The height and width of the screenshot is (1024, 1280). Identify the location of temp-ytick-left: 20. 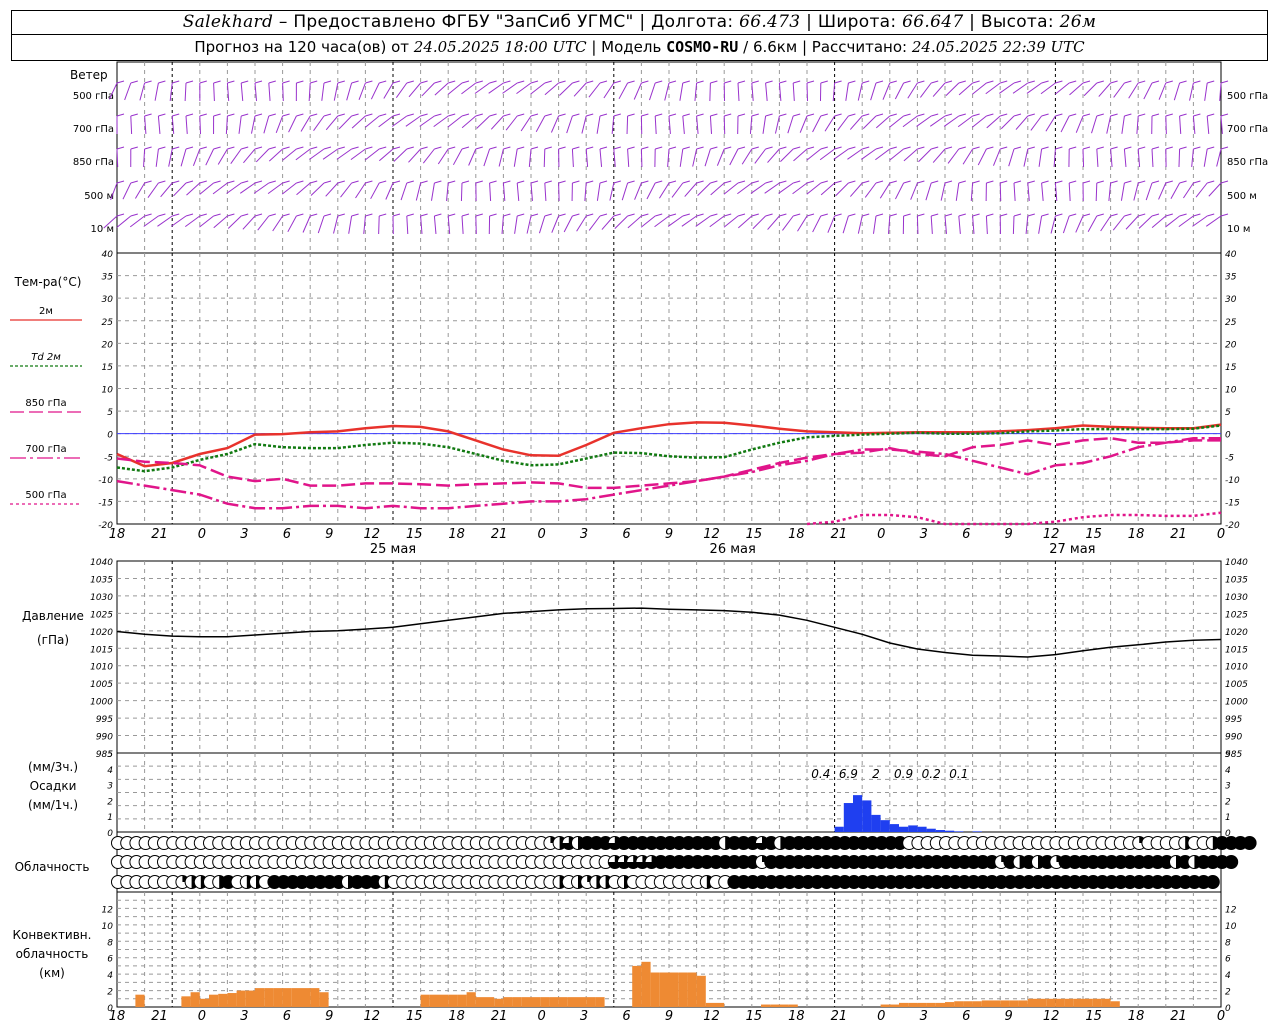
(108, 345).